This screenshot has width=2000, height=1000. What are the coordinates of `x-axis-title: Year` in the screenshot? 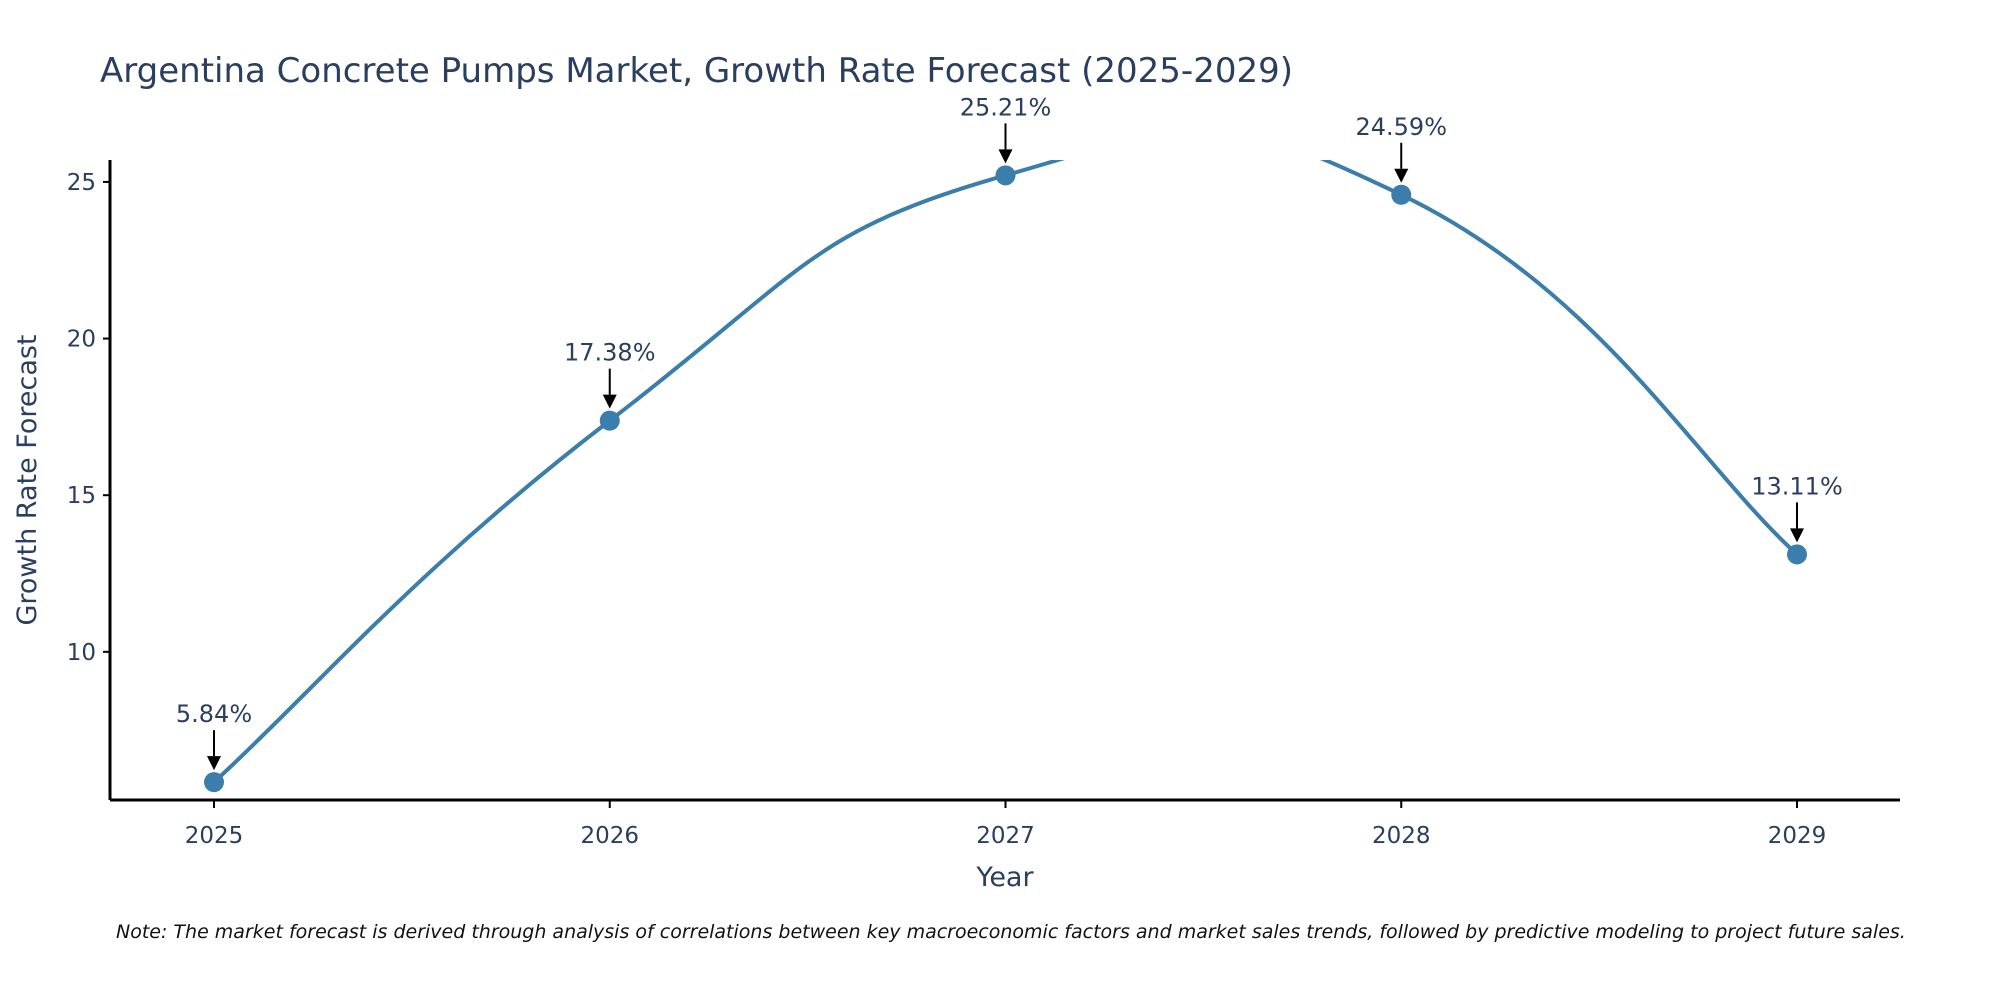 It's located at (1004, 877).